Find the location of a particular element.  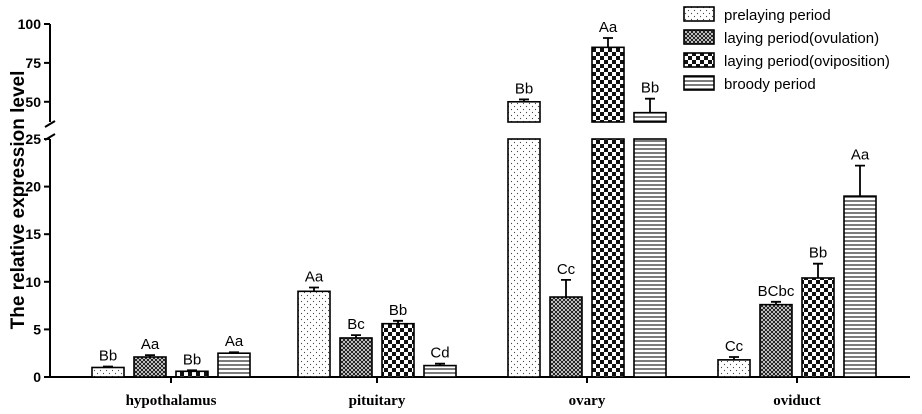

axis-break-mark is located at coordinates (50, 124).